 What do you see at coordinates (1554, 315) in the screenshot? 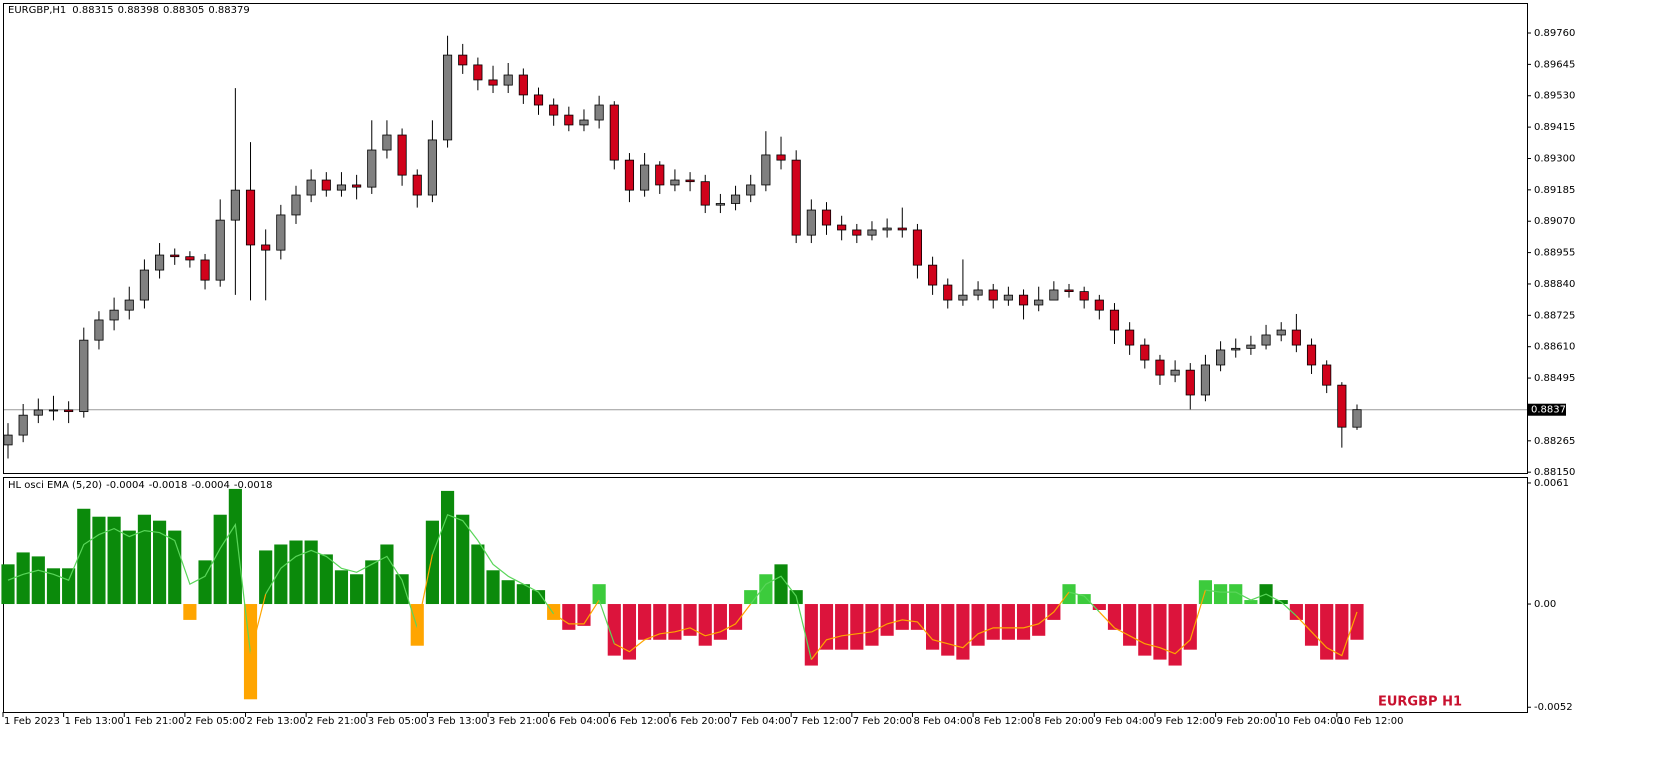
I see `y-tick-label: 0.88725` at bounding box center [1554, 315].